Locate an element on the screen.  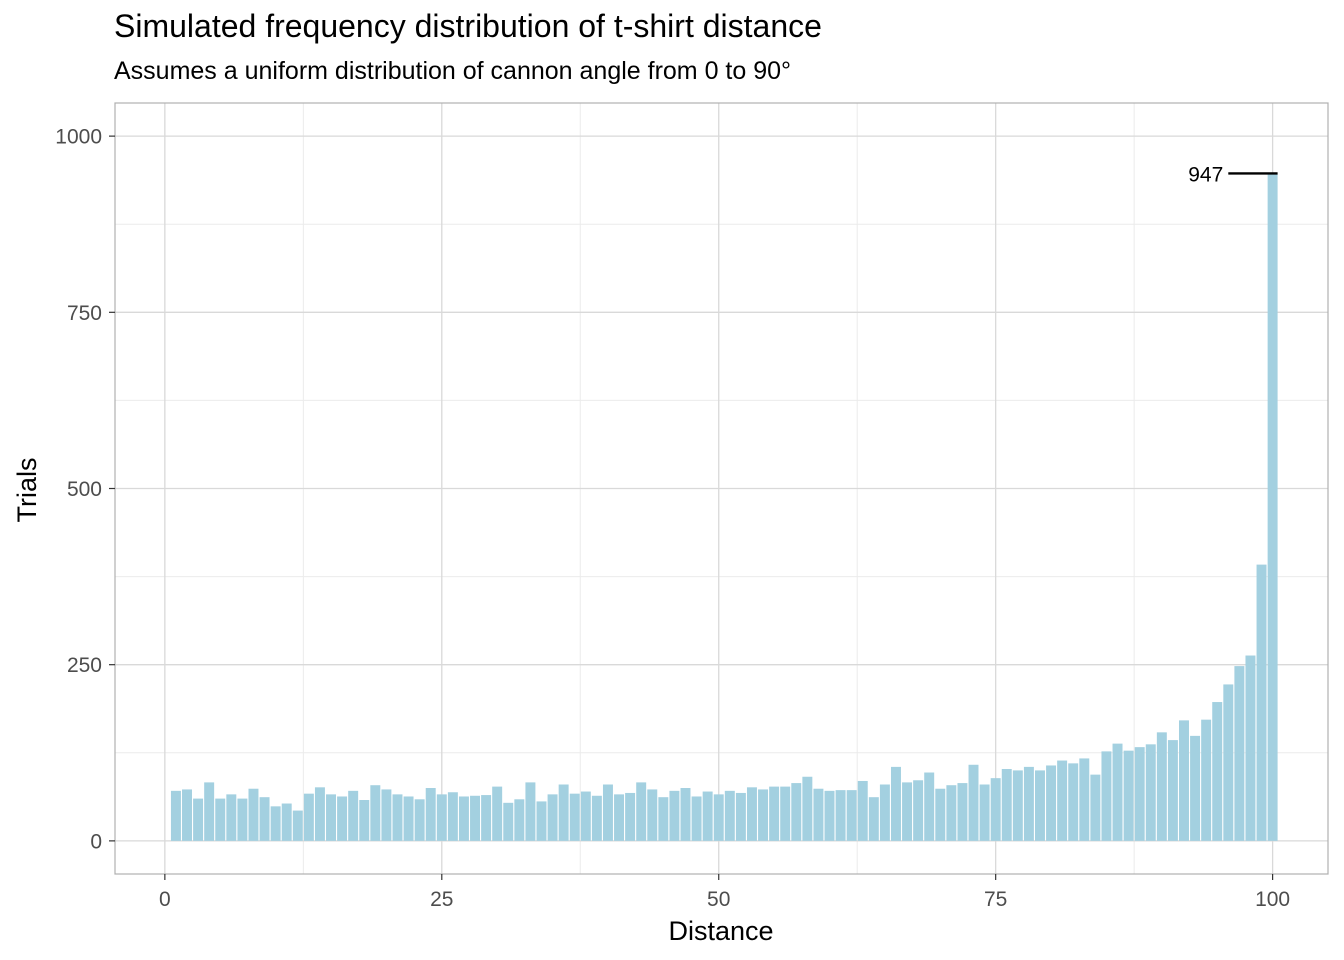
x-tick-label: 0 is located at coordinates (165, 899).